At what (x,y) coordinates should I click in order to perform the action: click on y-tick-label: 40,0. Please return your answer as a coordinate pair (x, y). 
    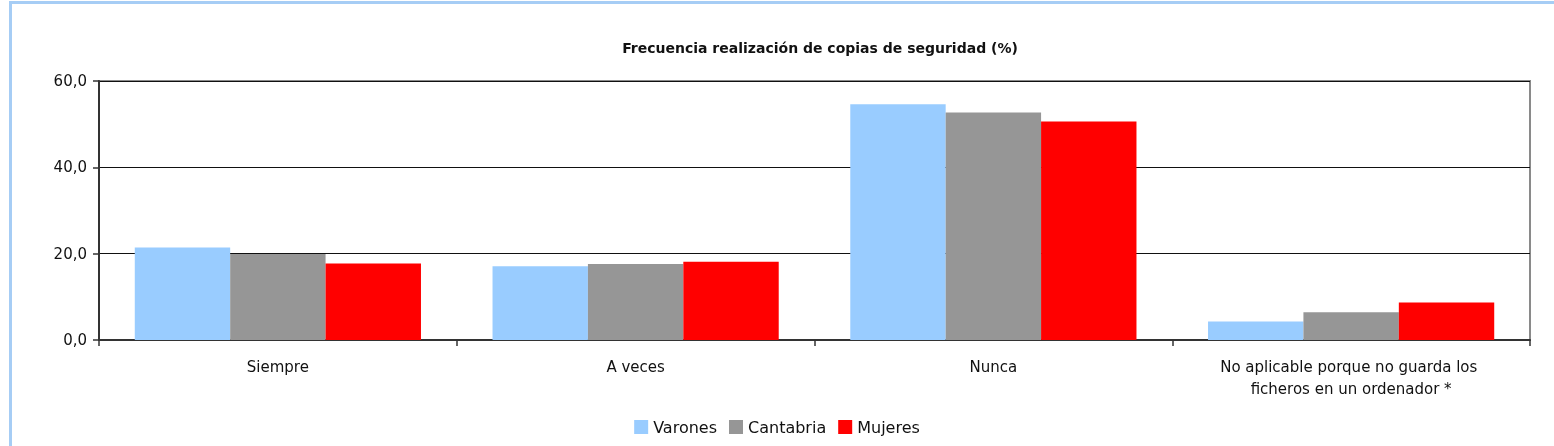
    Looking at the image, I should click on (70, 167).